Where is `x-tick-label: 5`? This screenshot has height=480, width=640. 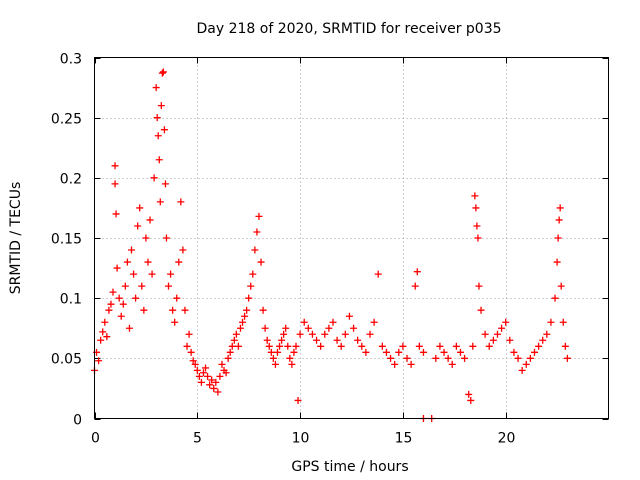
x-tick-label: 5 is located at coordinates (197, 439).